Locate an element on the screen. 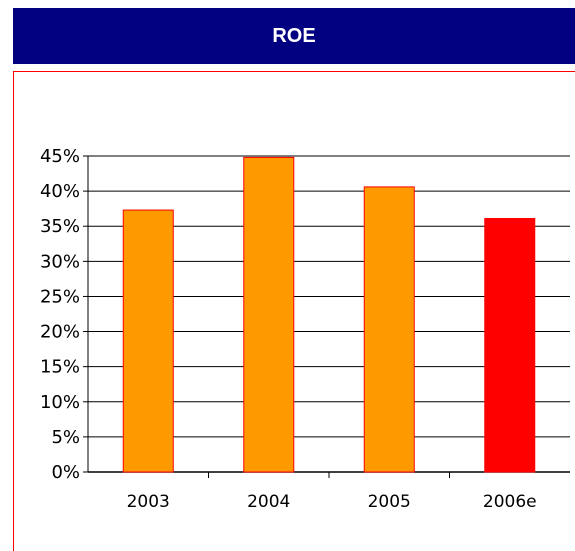 The height and width of the screenshot is (551, 575). chart-title-bar: ROE is located at coordinates (294, 36).